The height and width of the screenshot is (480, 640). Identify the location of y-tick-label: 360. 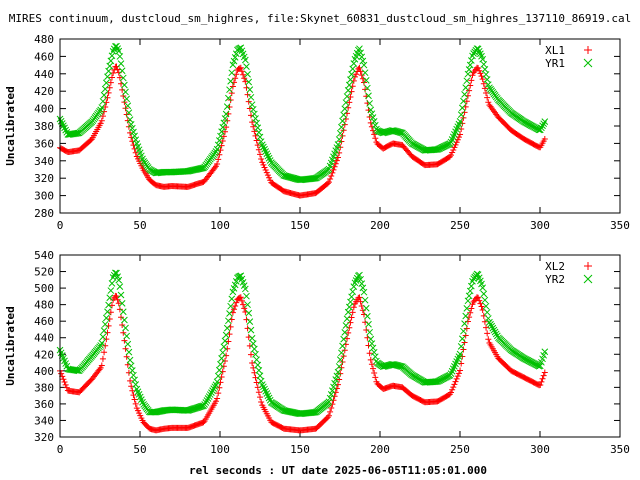
(44, 404).